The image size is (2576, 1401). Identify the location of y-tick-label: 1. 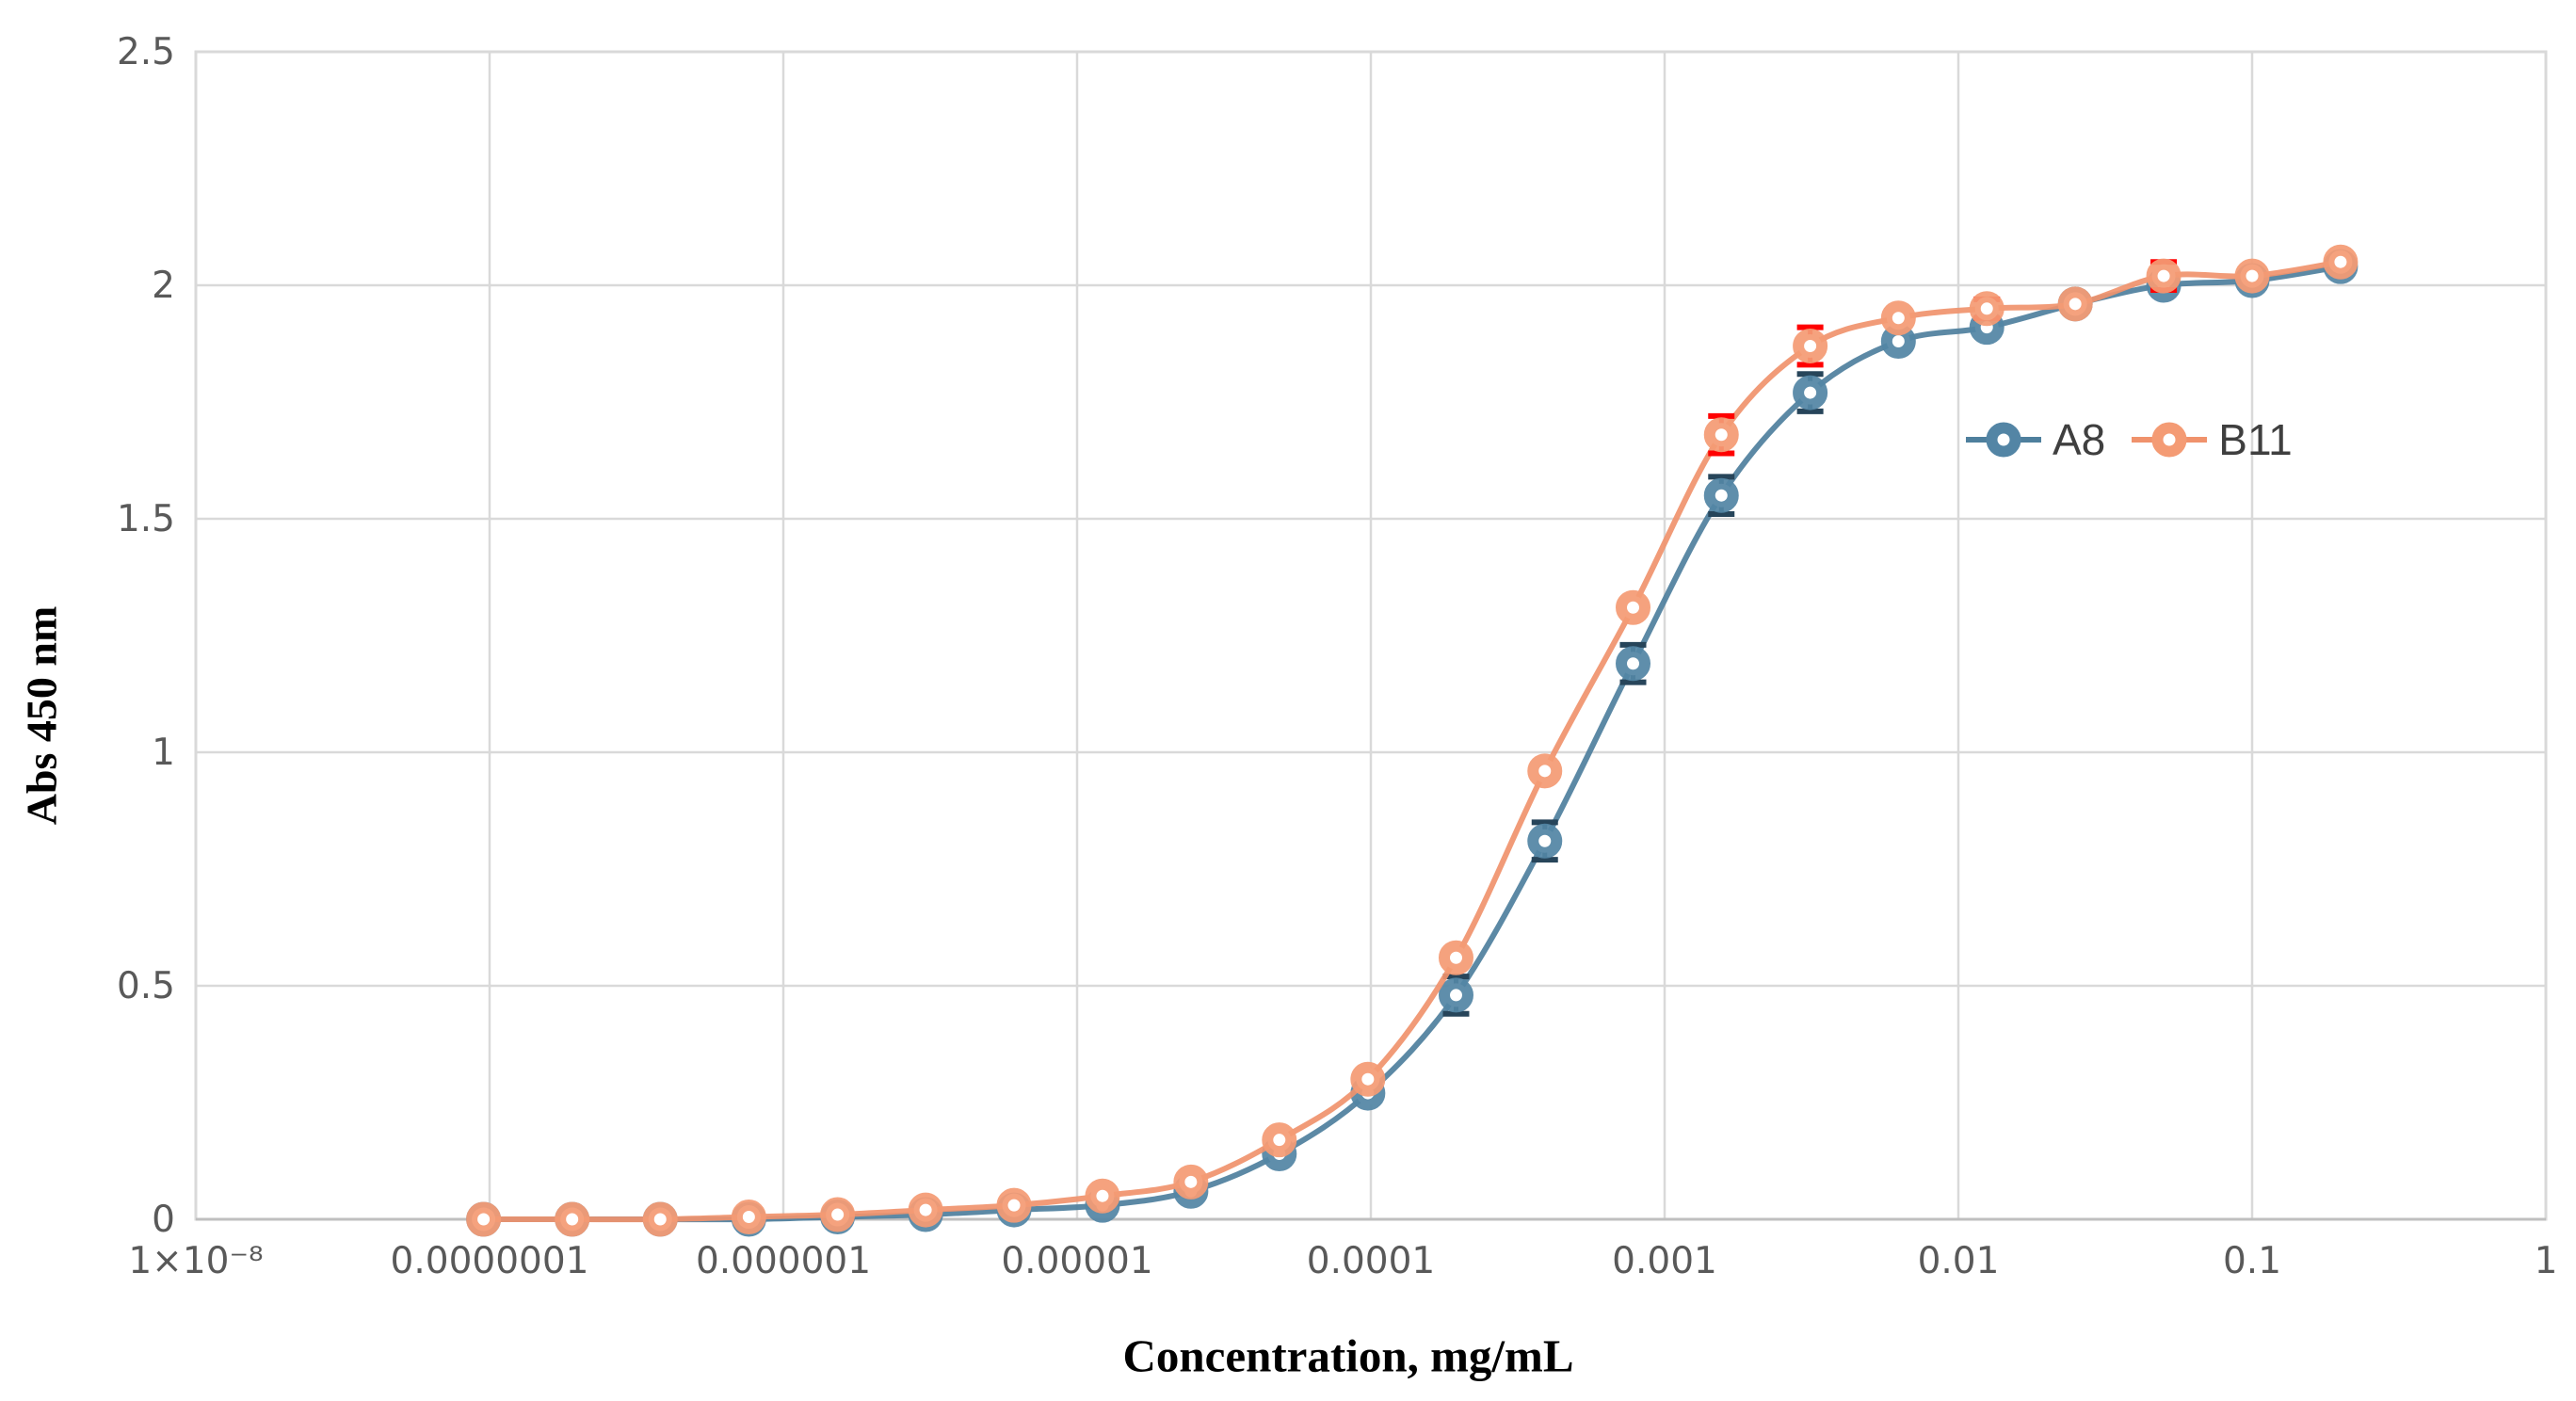
(163, 753).